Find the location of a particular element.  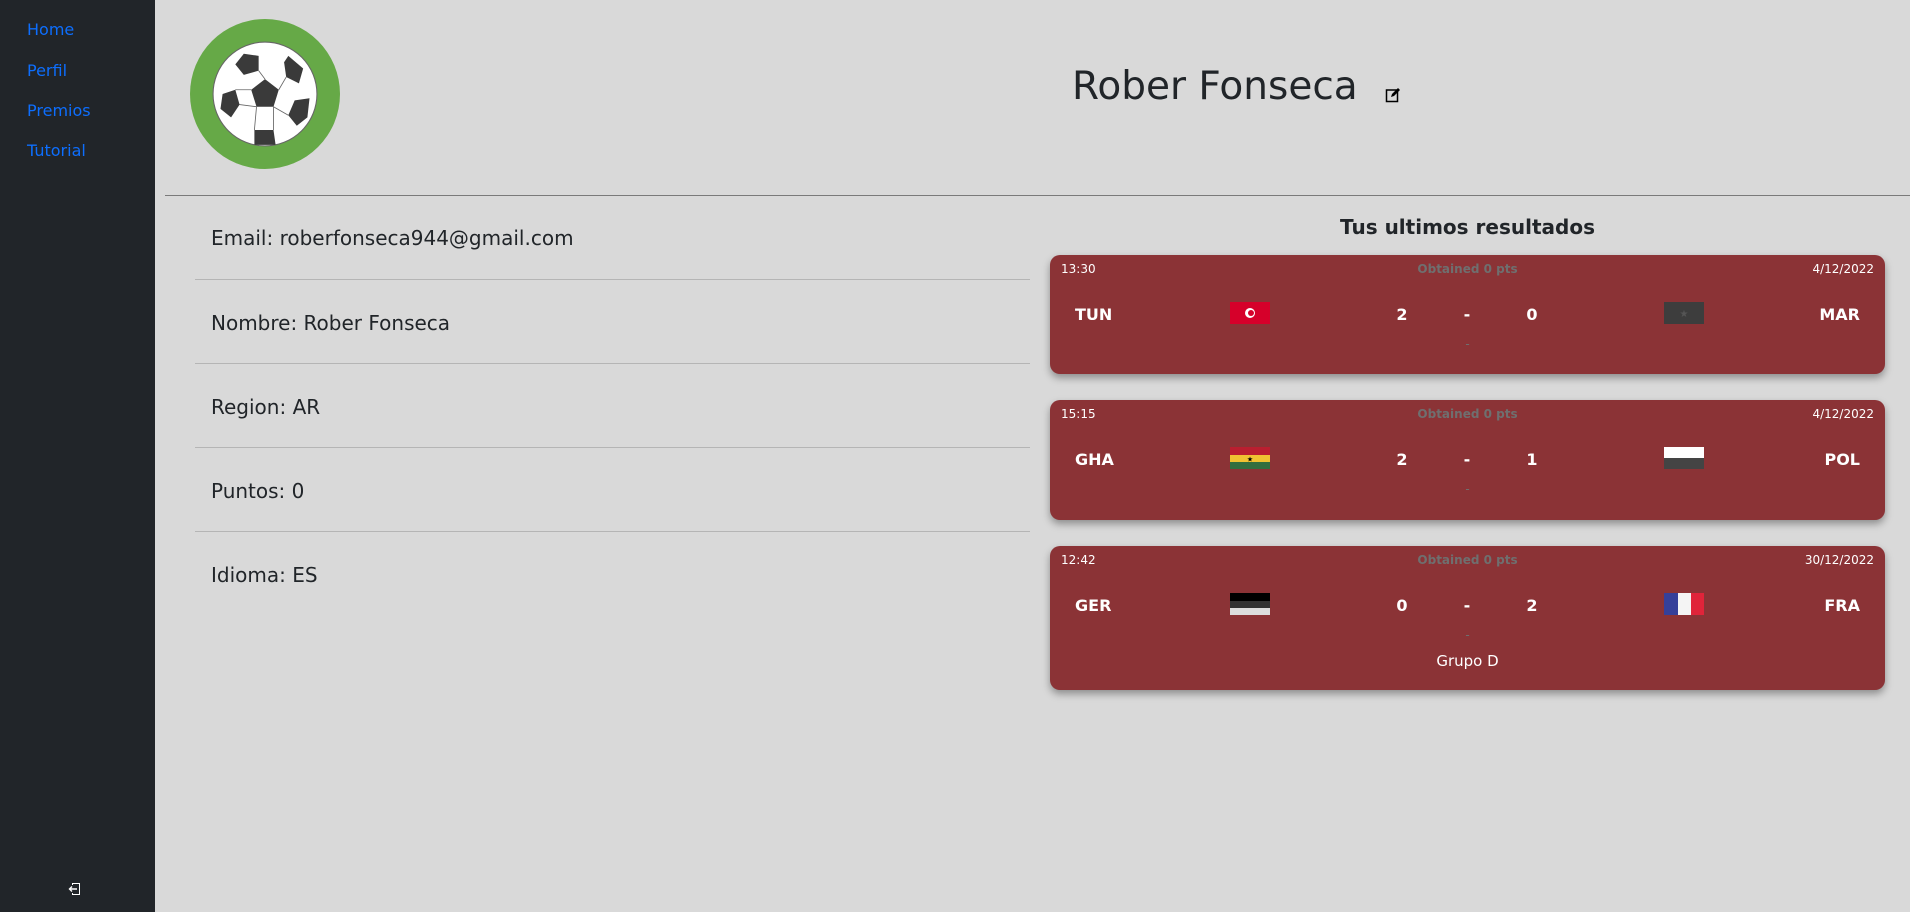

region-field: Region: AR is located at coordinates (266, 407).